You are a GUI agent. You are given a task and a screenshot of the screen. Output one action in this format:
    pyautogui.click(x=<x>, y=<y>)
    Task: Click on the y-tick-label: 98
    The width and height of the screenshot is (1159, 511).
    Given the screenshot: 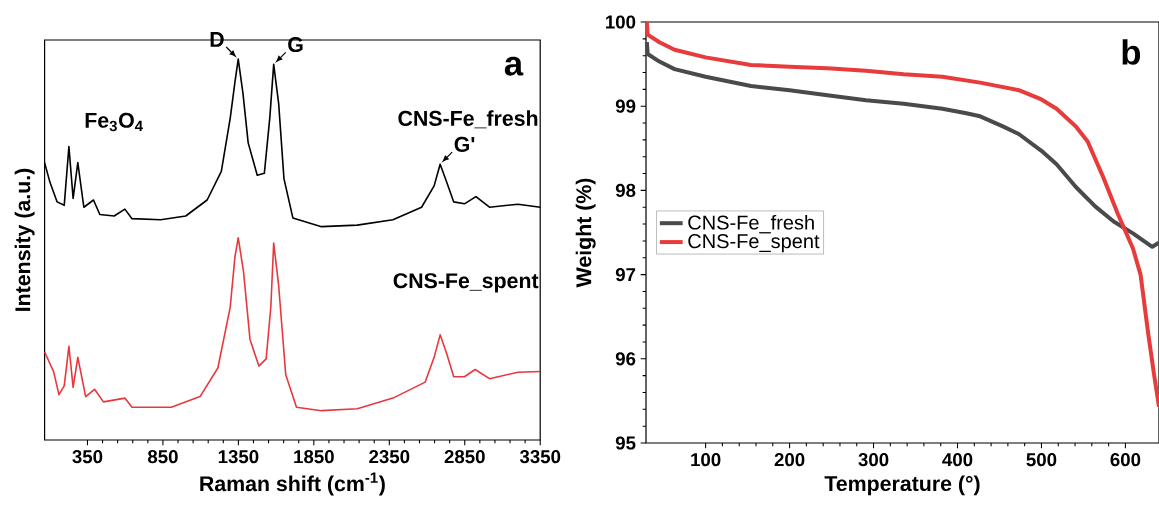 What is the action you would take?
    pyautogui.click(x=625, y=190)
    